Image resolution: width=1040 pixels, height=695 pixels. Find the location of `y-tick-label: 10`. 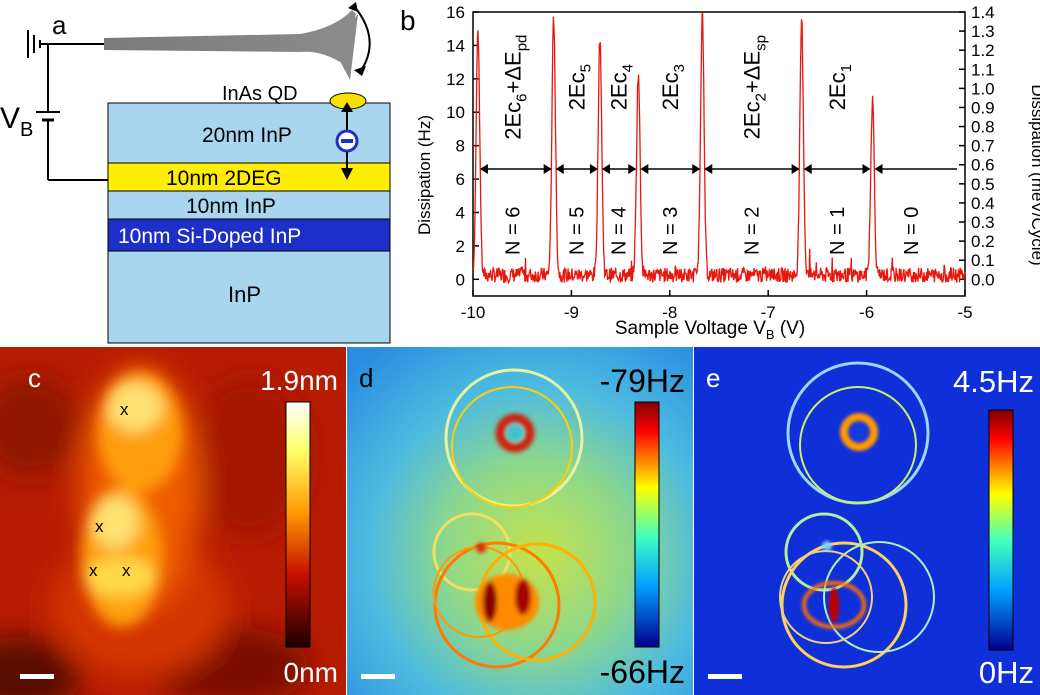

y-tick-label: 10 is located at coordinates (455, 112).